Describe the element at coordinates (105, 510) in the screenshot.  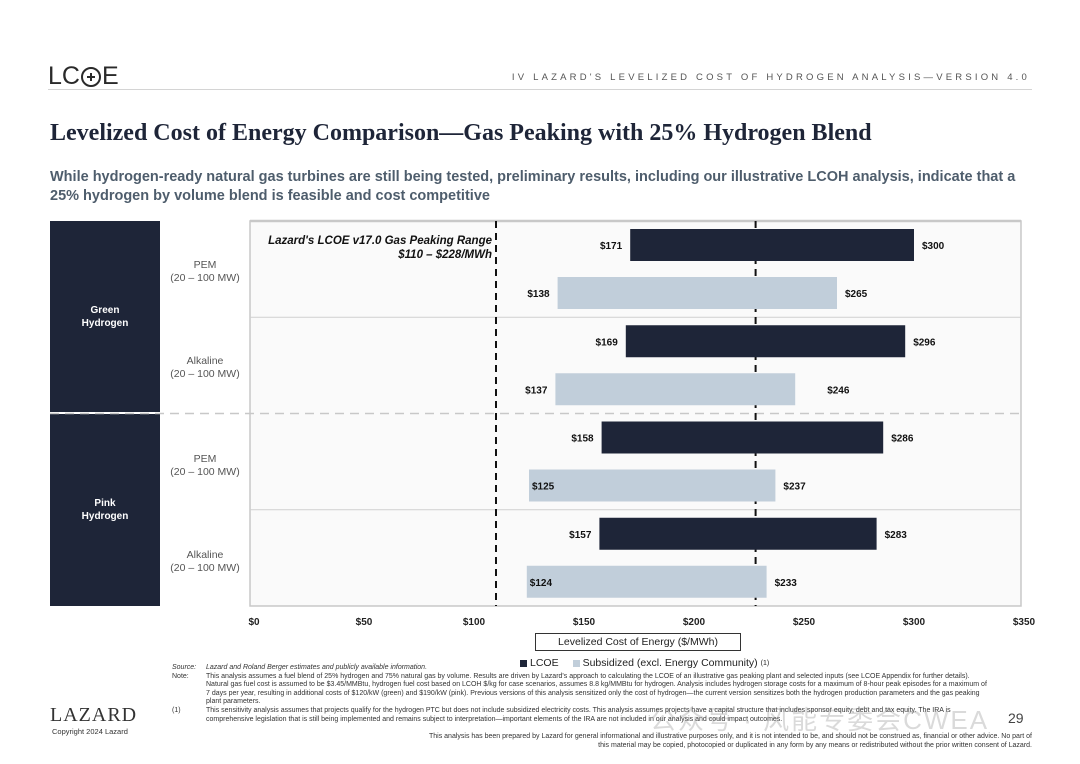
I see `group-pink-hydrogen: Pink Hydrogen` at that location.